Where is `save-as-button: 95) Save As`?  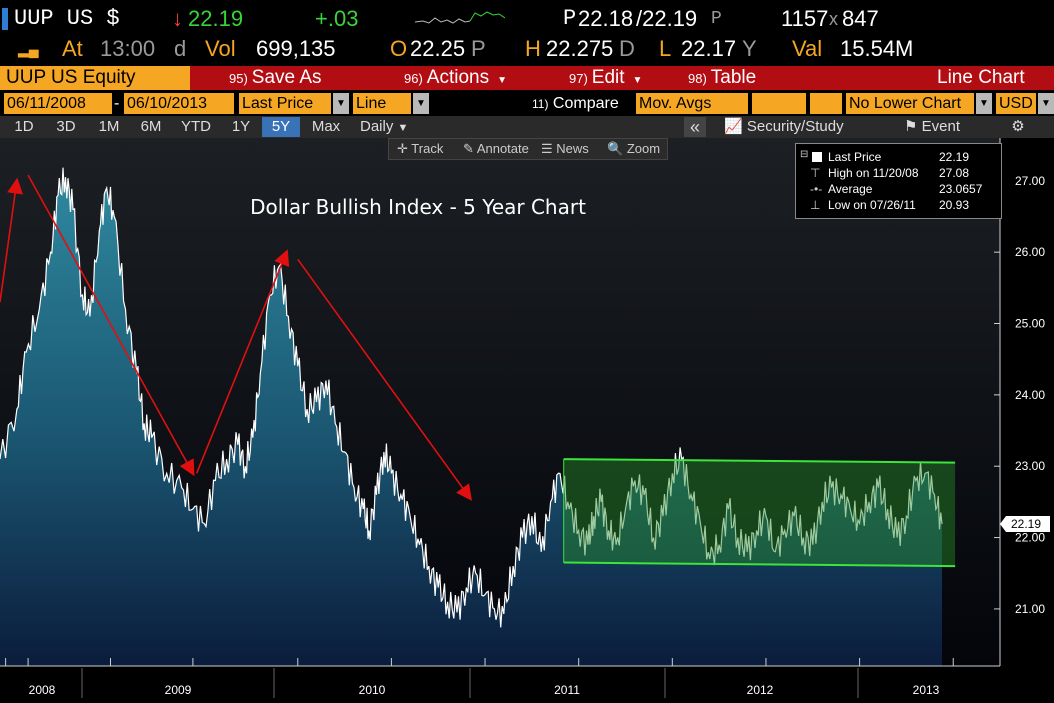 save-as-button: 95) Save As is located at coordinates (275, 78).